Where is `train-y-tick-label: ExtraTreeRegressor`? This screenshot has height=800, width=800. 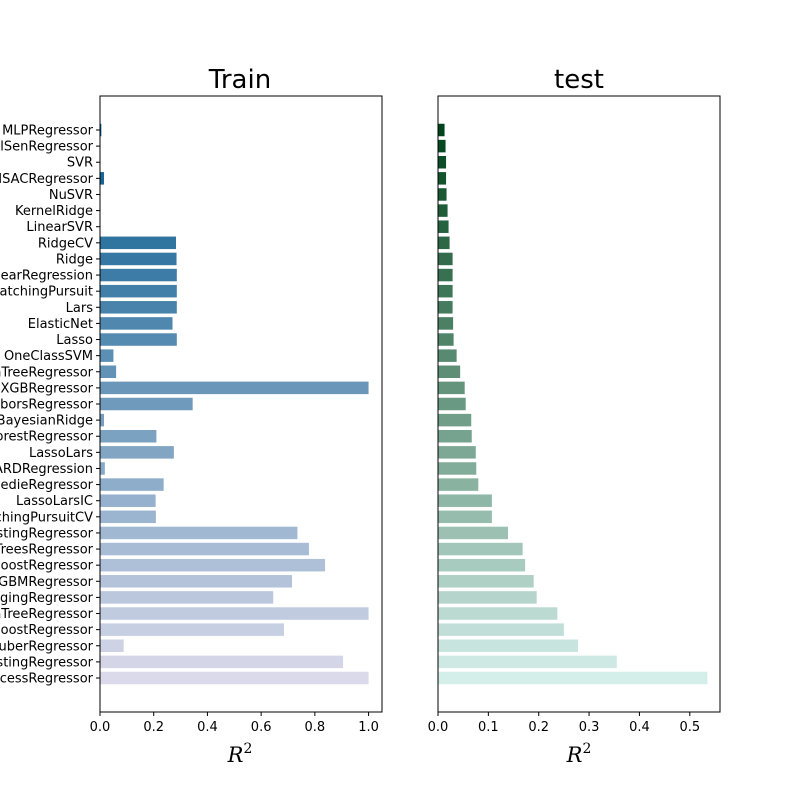 train-y-tick-label: ExtraTreeRegressor is located at coordinates (47, 614).